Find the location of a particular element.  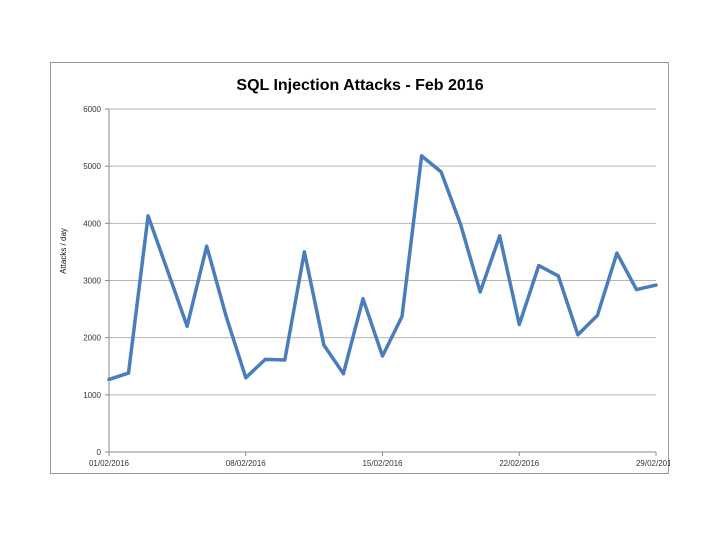

x-tick-label: 01/02/2016 is located at coordinates (109, 463).